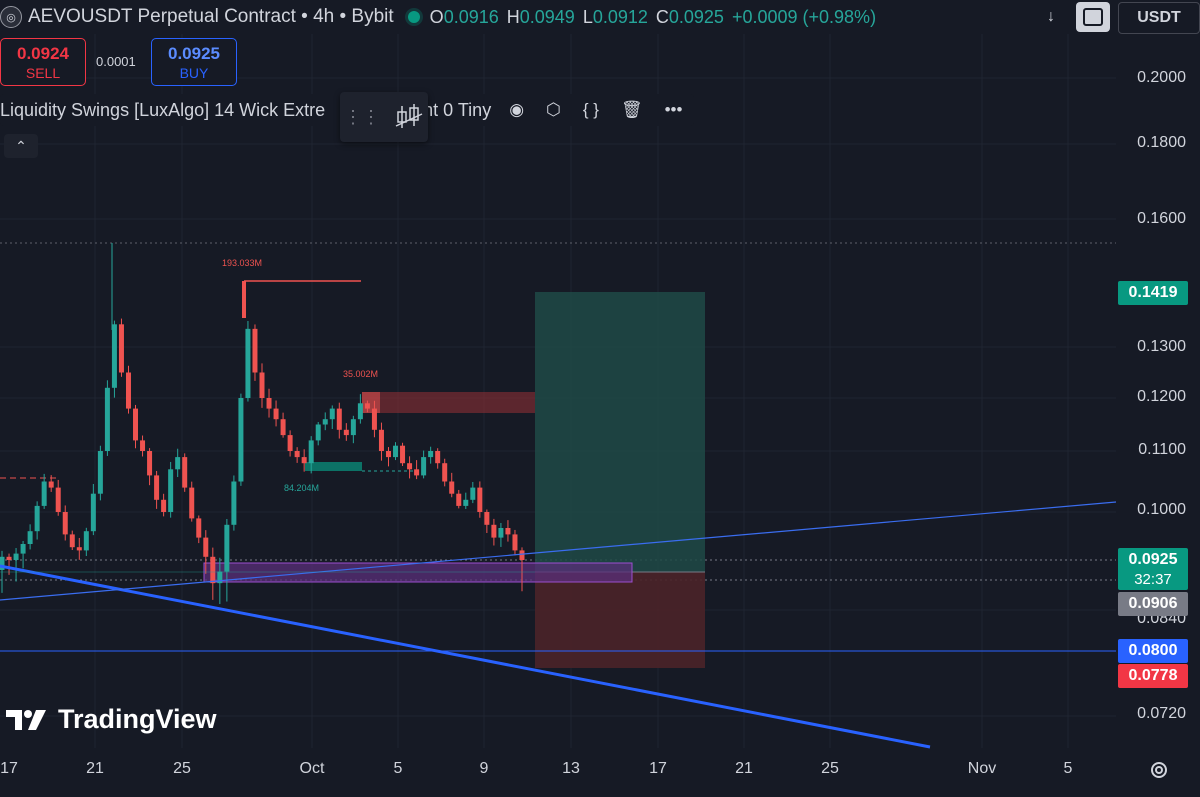  I want to click on settings-gear-icon, so click(1159, 770).